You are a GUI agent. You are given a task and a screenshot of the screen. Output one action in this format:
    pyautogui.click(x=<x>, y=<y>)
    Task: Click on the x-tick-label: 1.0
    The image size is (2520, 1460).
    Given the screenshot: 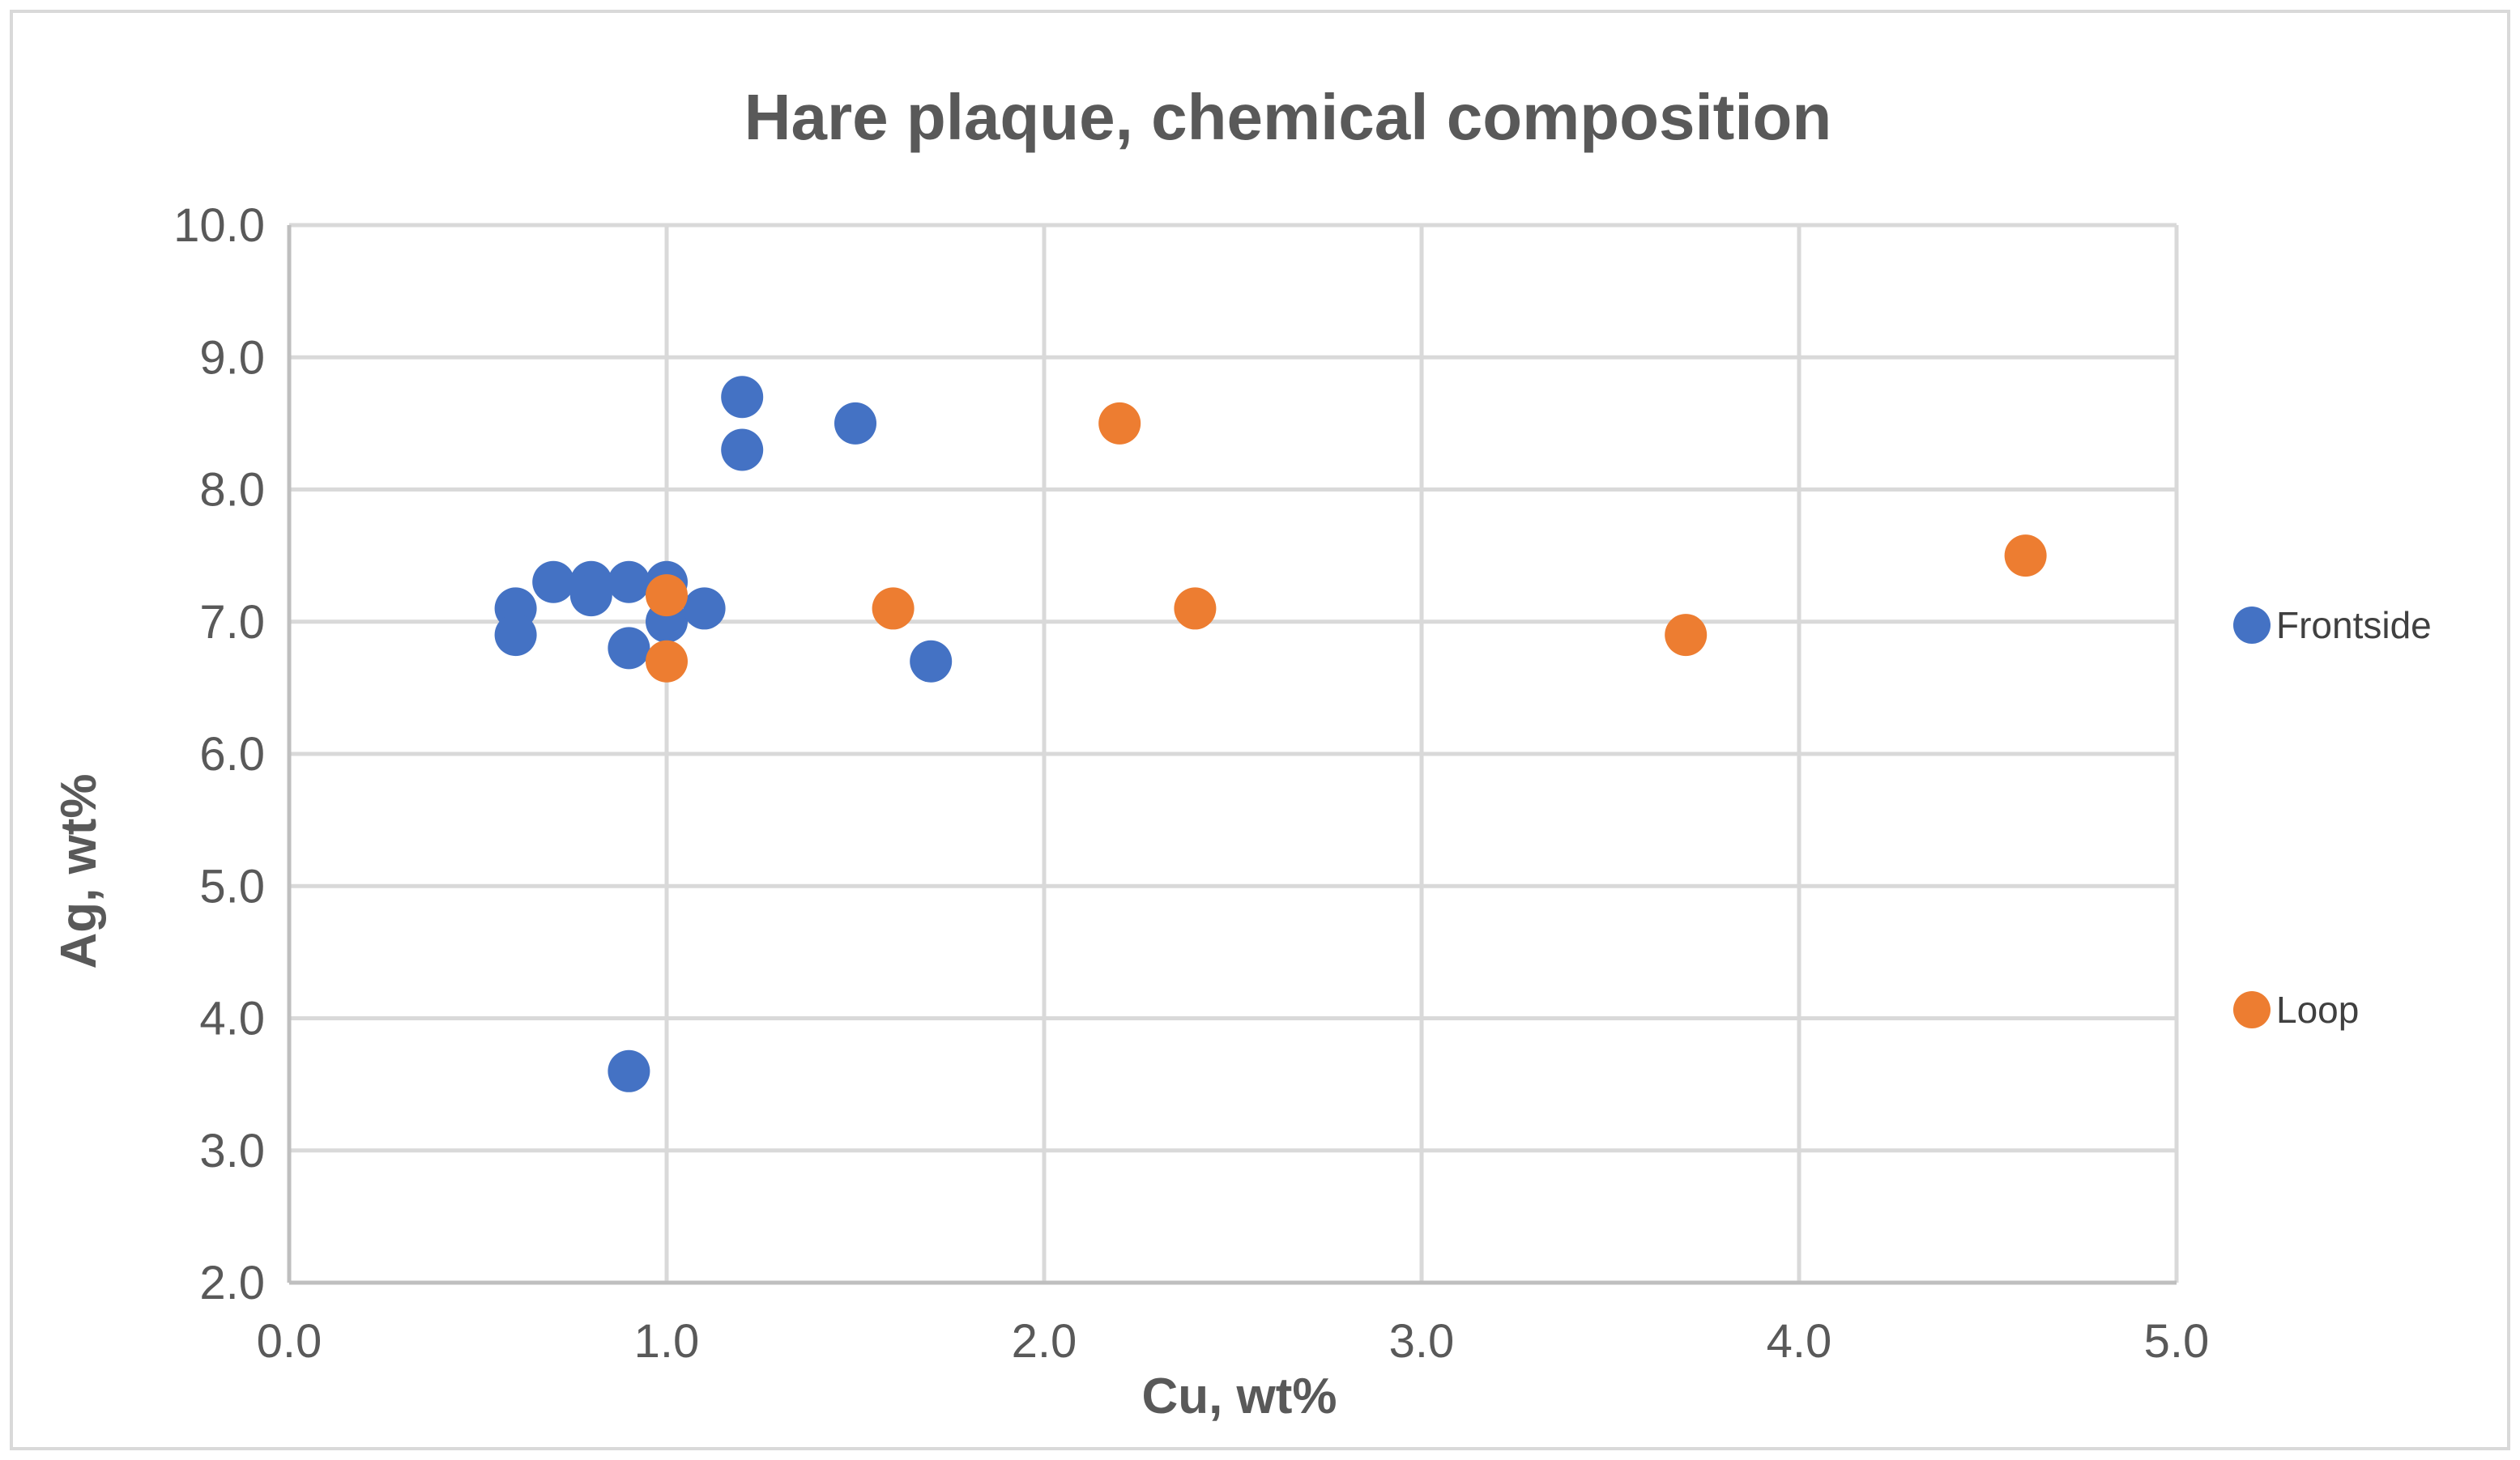 What is the action you would take?
    pyautogui.click(x=667, y=1341)
    